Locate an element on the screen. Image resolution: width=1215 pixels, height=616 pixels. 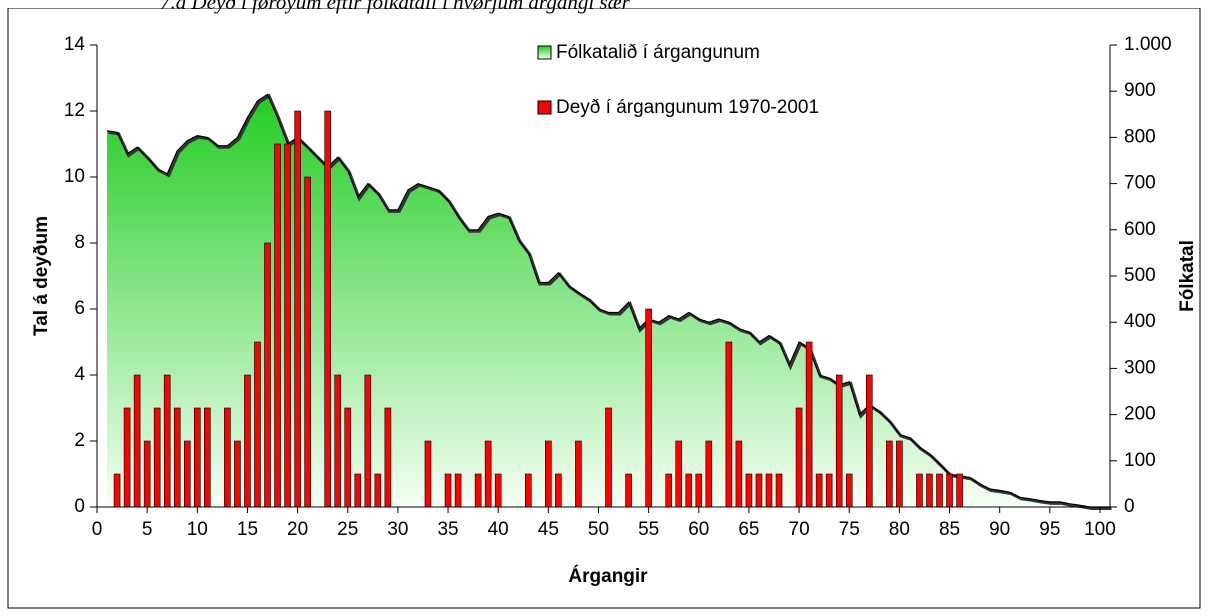
y-tick-label: 8 is located at coordinates (79, 242).